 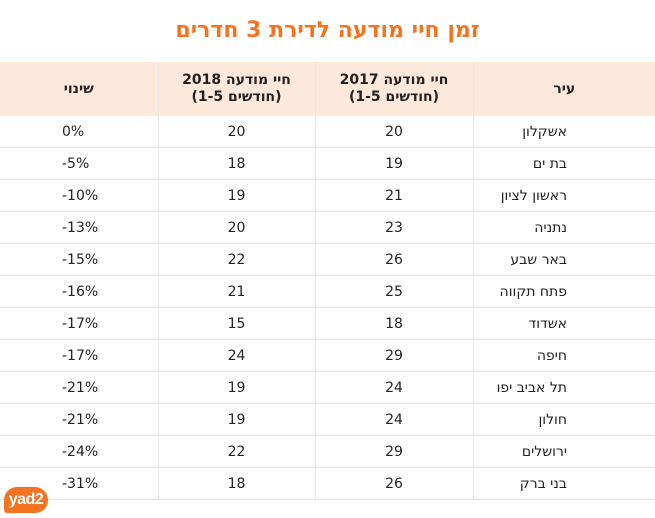 I want to click on header-change: שינוי, so click(x=79, y=89).